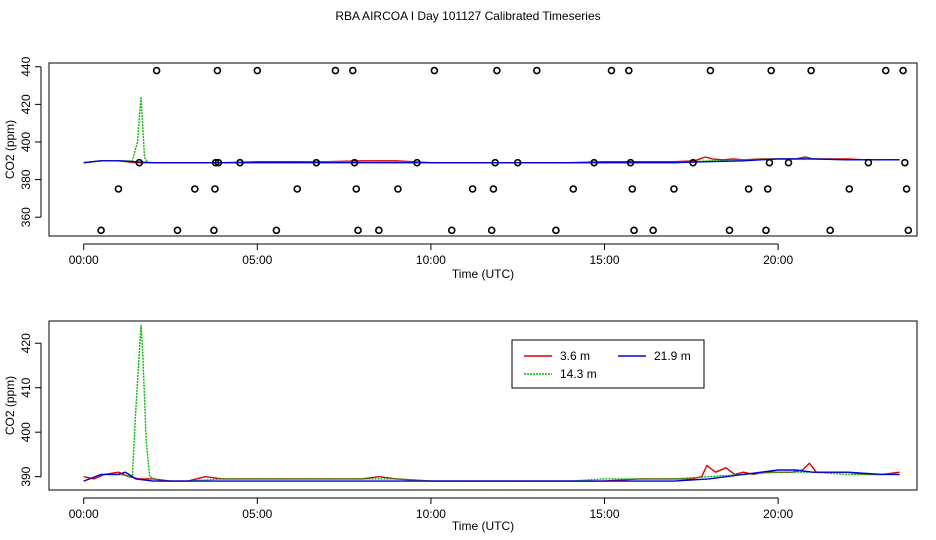 This screenshot has height=540, width=936. I want to click on legend-label: 21.9 m, so click(672, 356).